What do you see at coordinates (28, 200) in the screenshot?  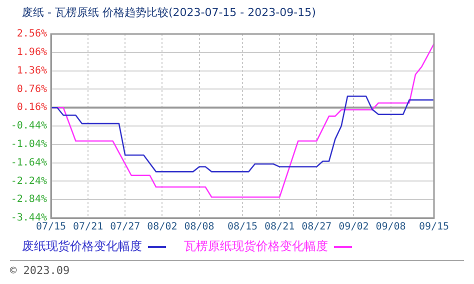 I see `y-tick-label: -2.84%` at bounding box center [28, 200].